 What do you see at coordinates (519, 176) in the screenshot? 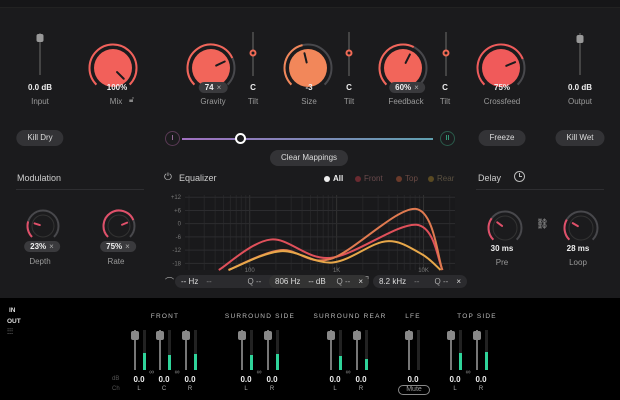
I see `clock-icon` at bounding box center [519, 176].